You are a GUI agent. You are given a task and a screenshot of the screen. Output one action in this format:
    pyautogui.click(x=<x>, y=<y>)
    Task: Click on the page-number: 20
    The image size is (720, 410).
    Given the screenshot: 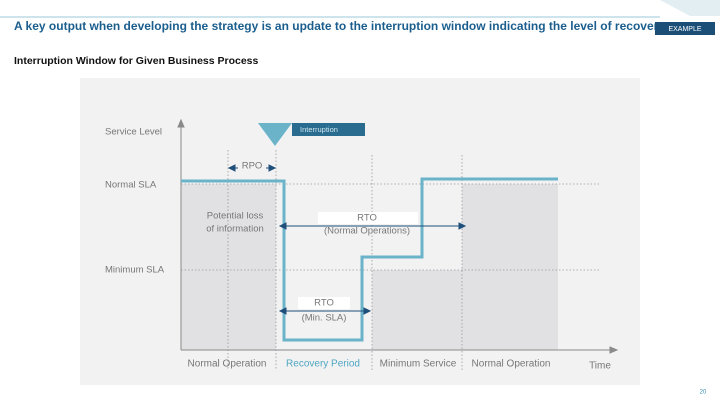 What is the action you would take?
    pyautogui.click(x=703, y=393)
    